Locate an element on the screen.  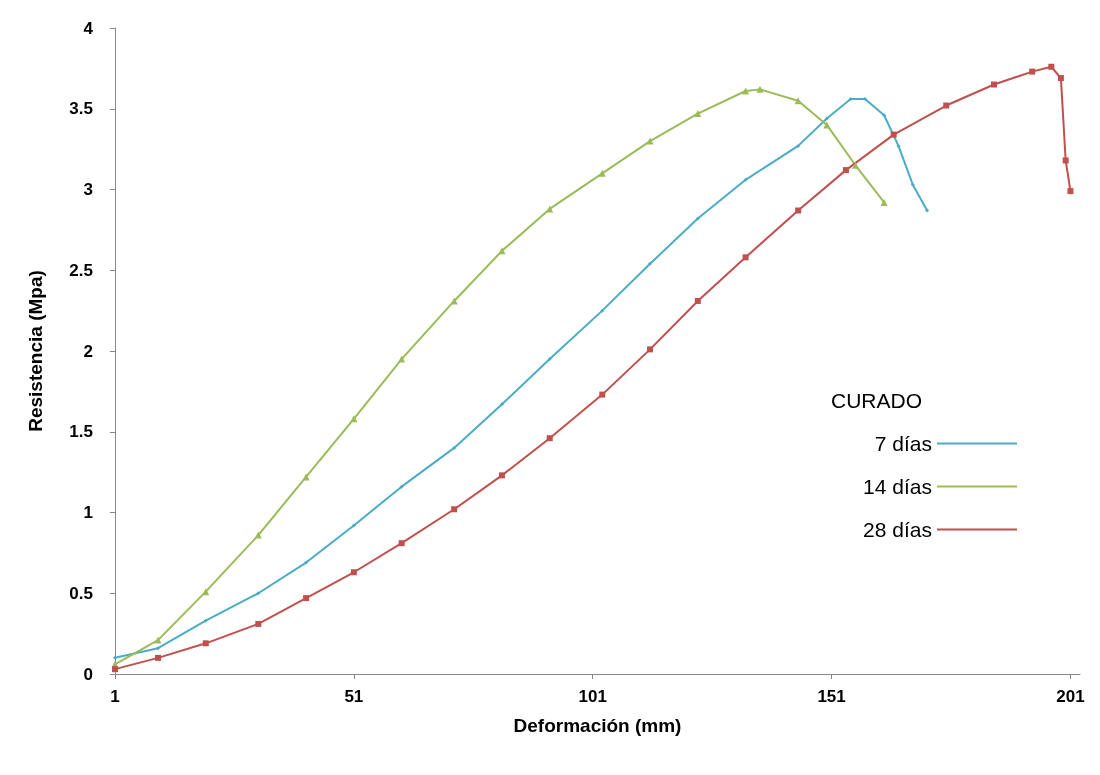
legend-label: 7 días is located at coordinates (903, 443).